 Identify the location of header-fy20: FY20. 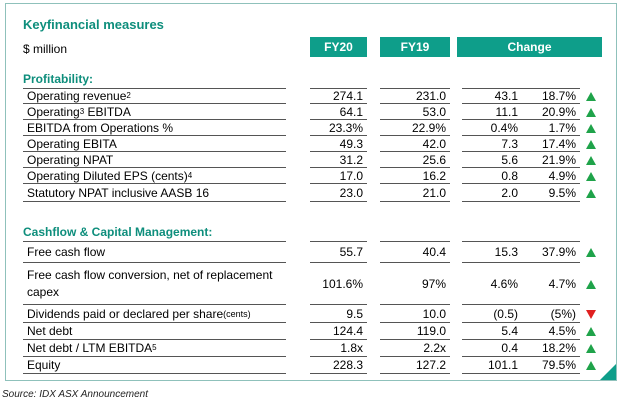
(338, 47).